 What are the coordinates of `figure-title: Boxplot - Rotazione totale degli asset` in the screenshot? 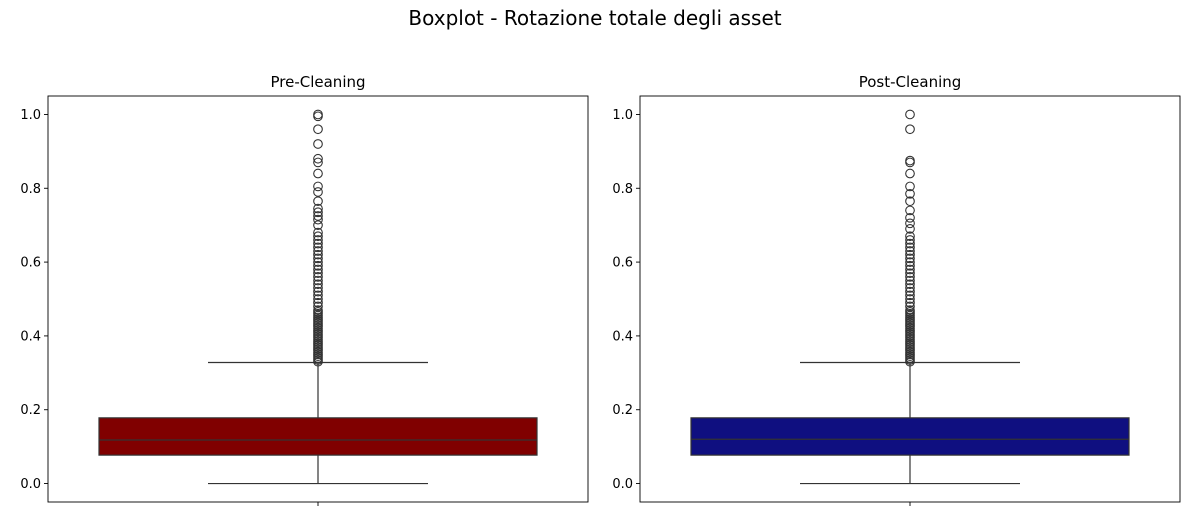 It's located at (594, 18).